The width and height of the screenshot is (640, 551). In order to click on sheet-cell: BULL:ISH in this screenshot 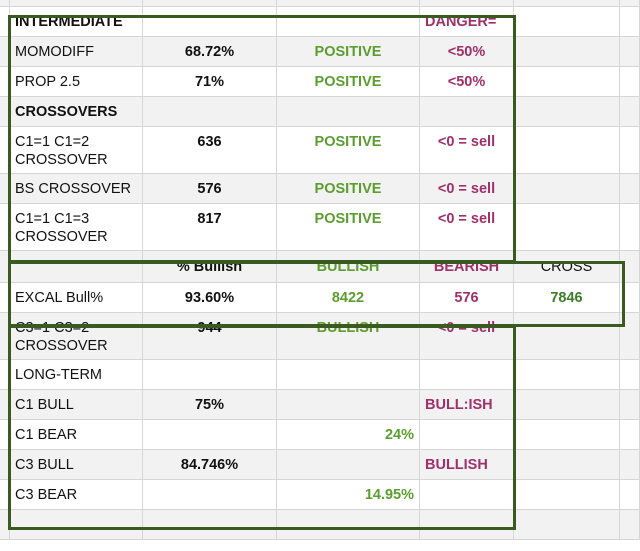, I will do `click(467, 405)`.